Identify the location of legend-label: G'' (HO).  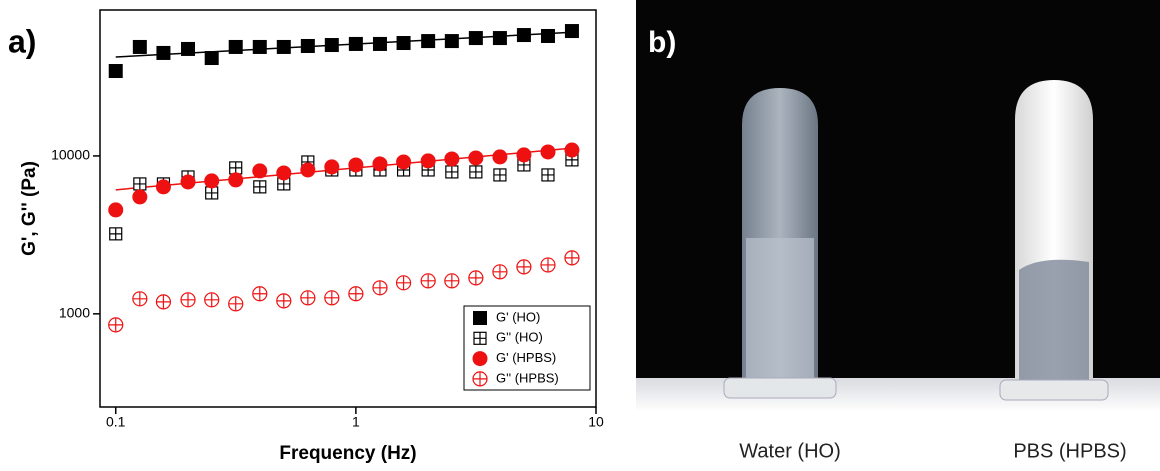
(519, 337).